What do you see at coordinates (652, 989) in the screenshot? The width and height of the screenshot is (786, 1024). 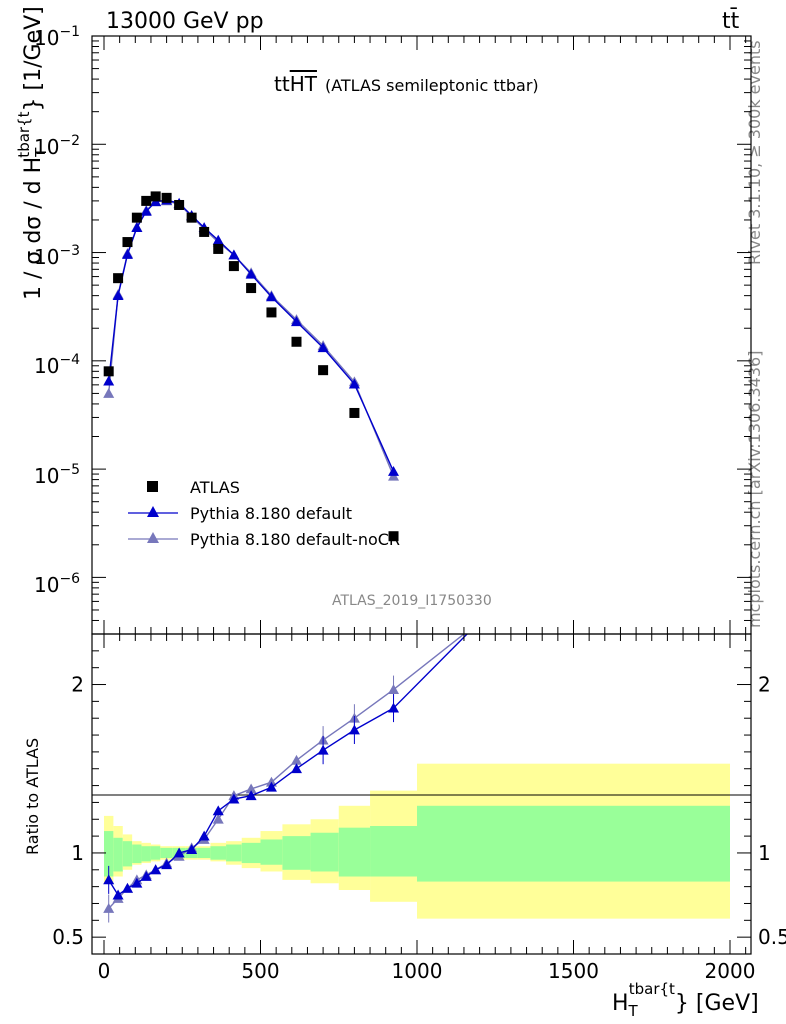 I see `x-axis-title-sup: tbar{t` at bounding box center [652, 989].